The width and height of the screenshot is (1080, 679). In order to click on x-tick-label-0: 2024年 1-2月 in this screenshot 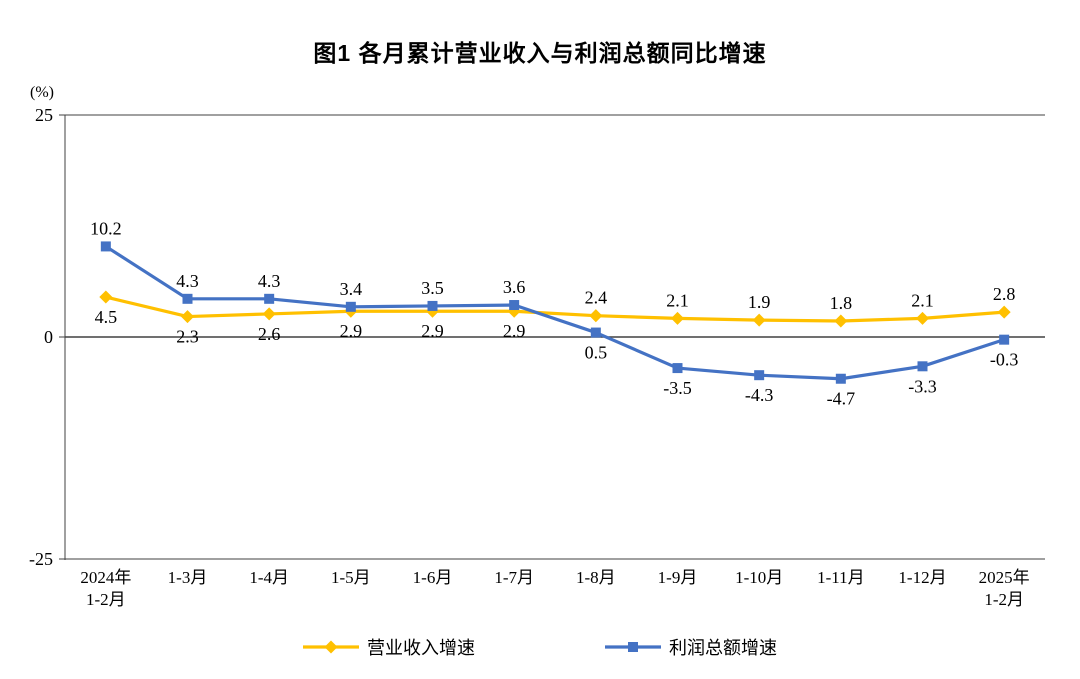, I will do `click(105, 588)`.